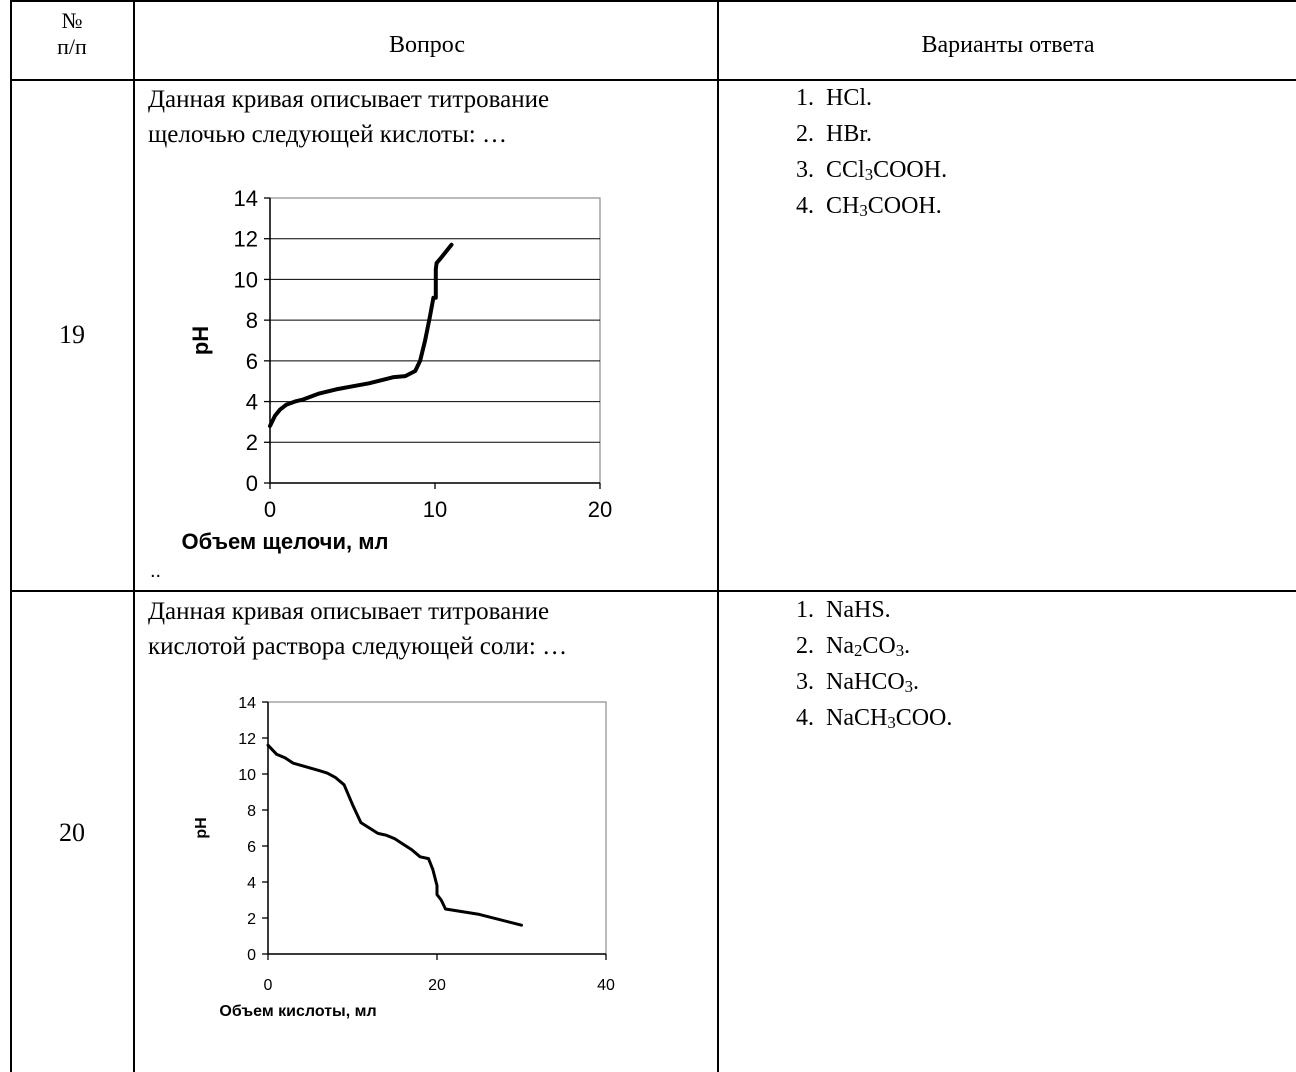  Describe the element at coordinates (134, 536) in the screenshot. I see `table-divider-col1` at that location.